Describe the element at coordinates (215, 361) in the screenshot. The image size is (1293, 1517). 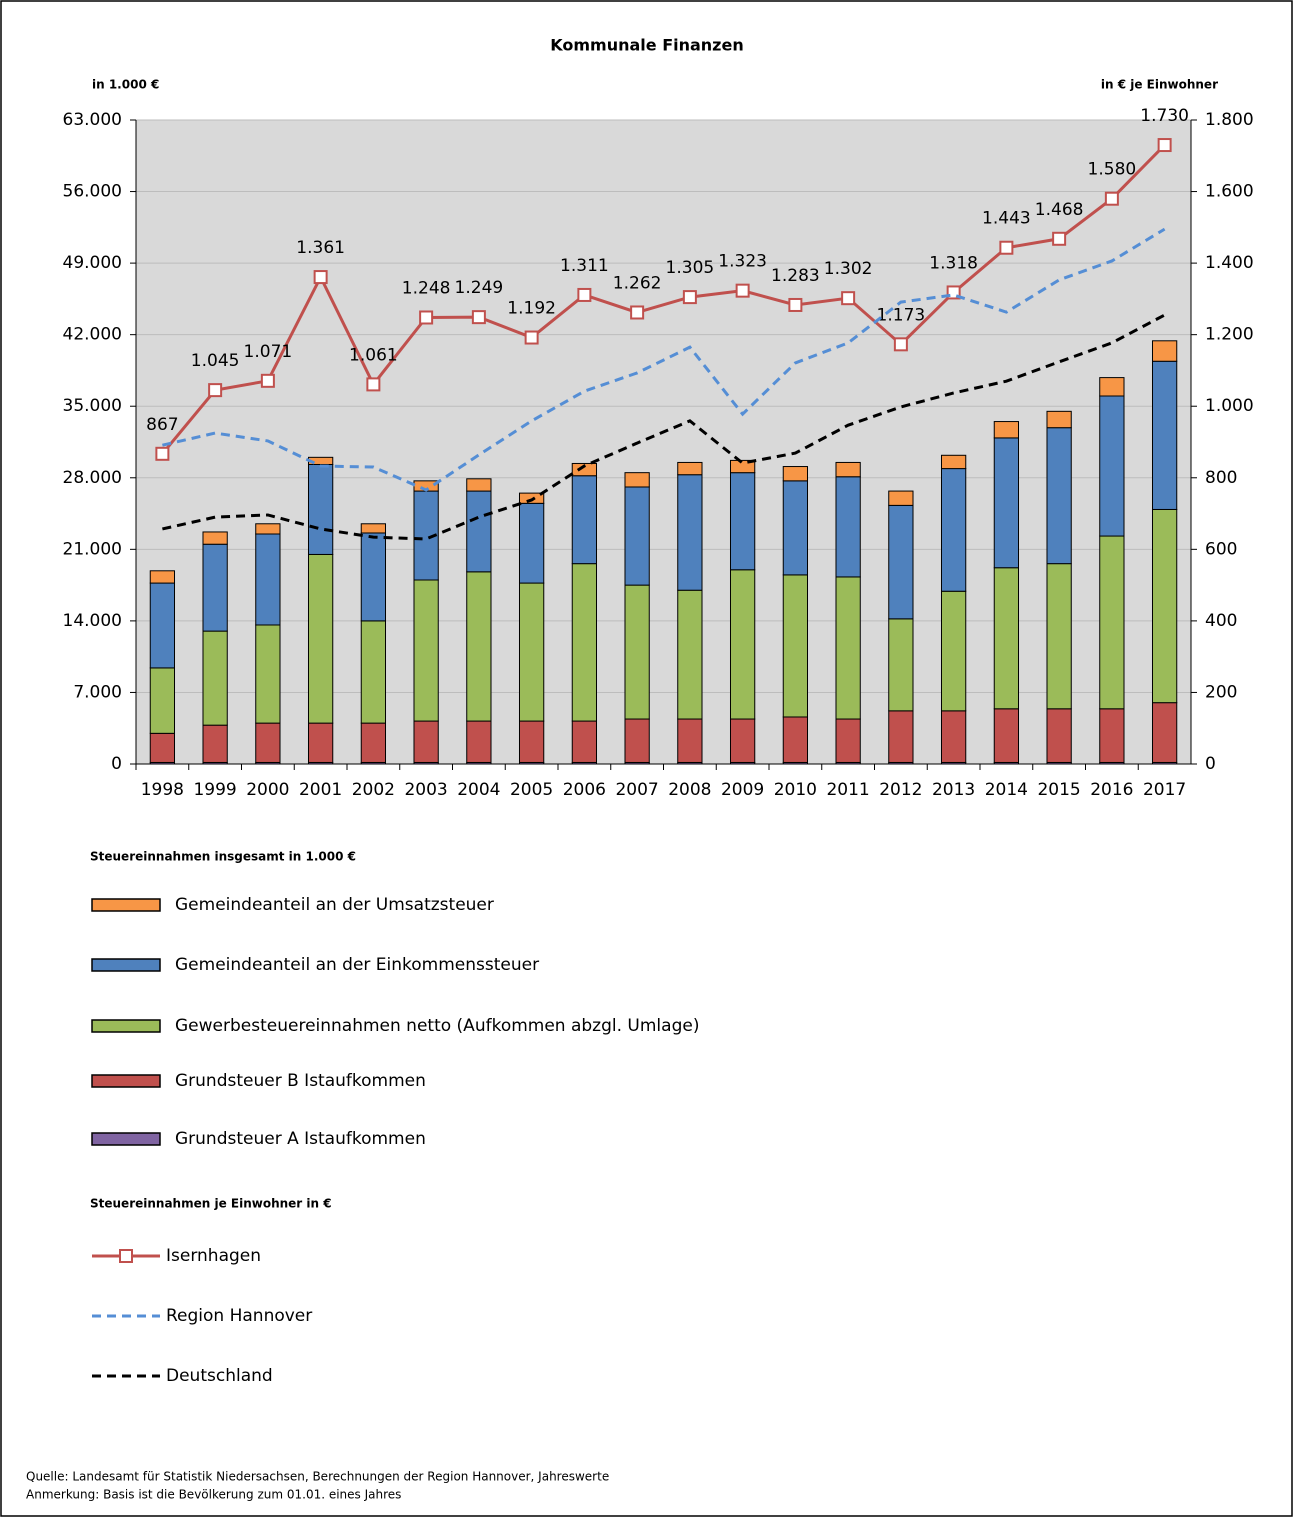
I see `data-label: 1.045` at that location.